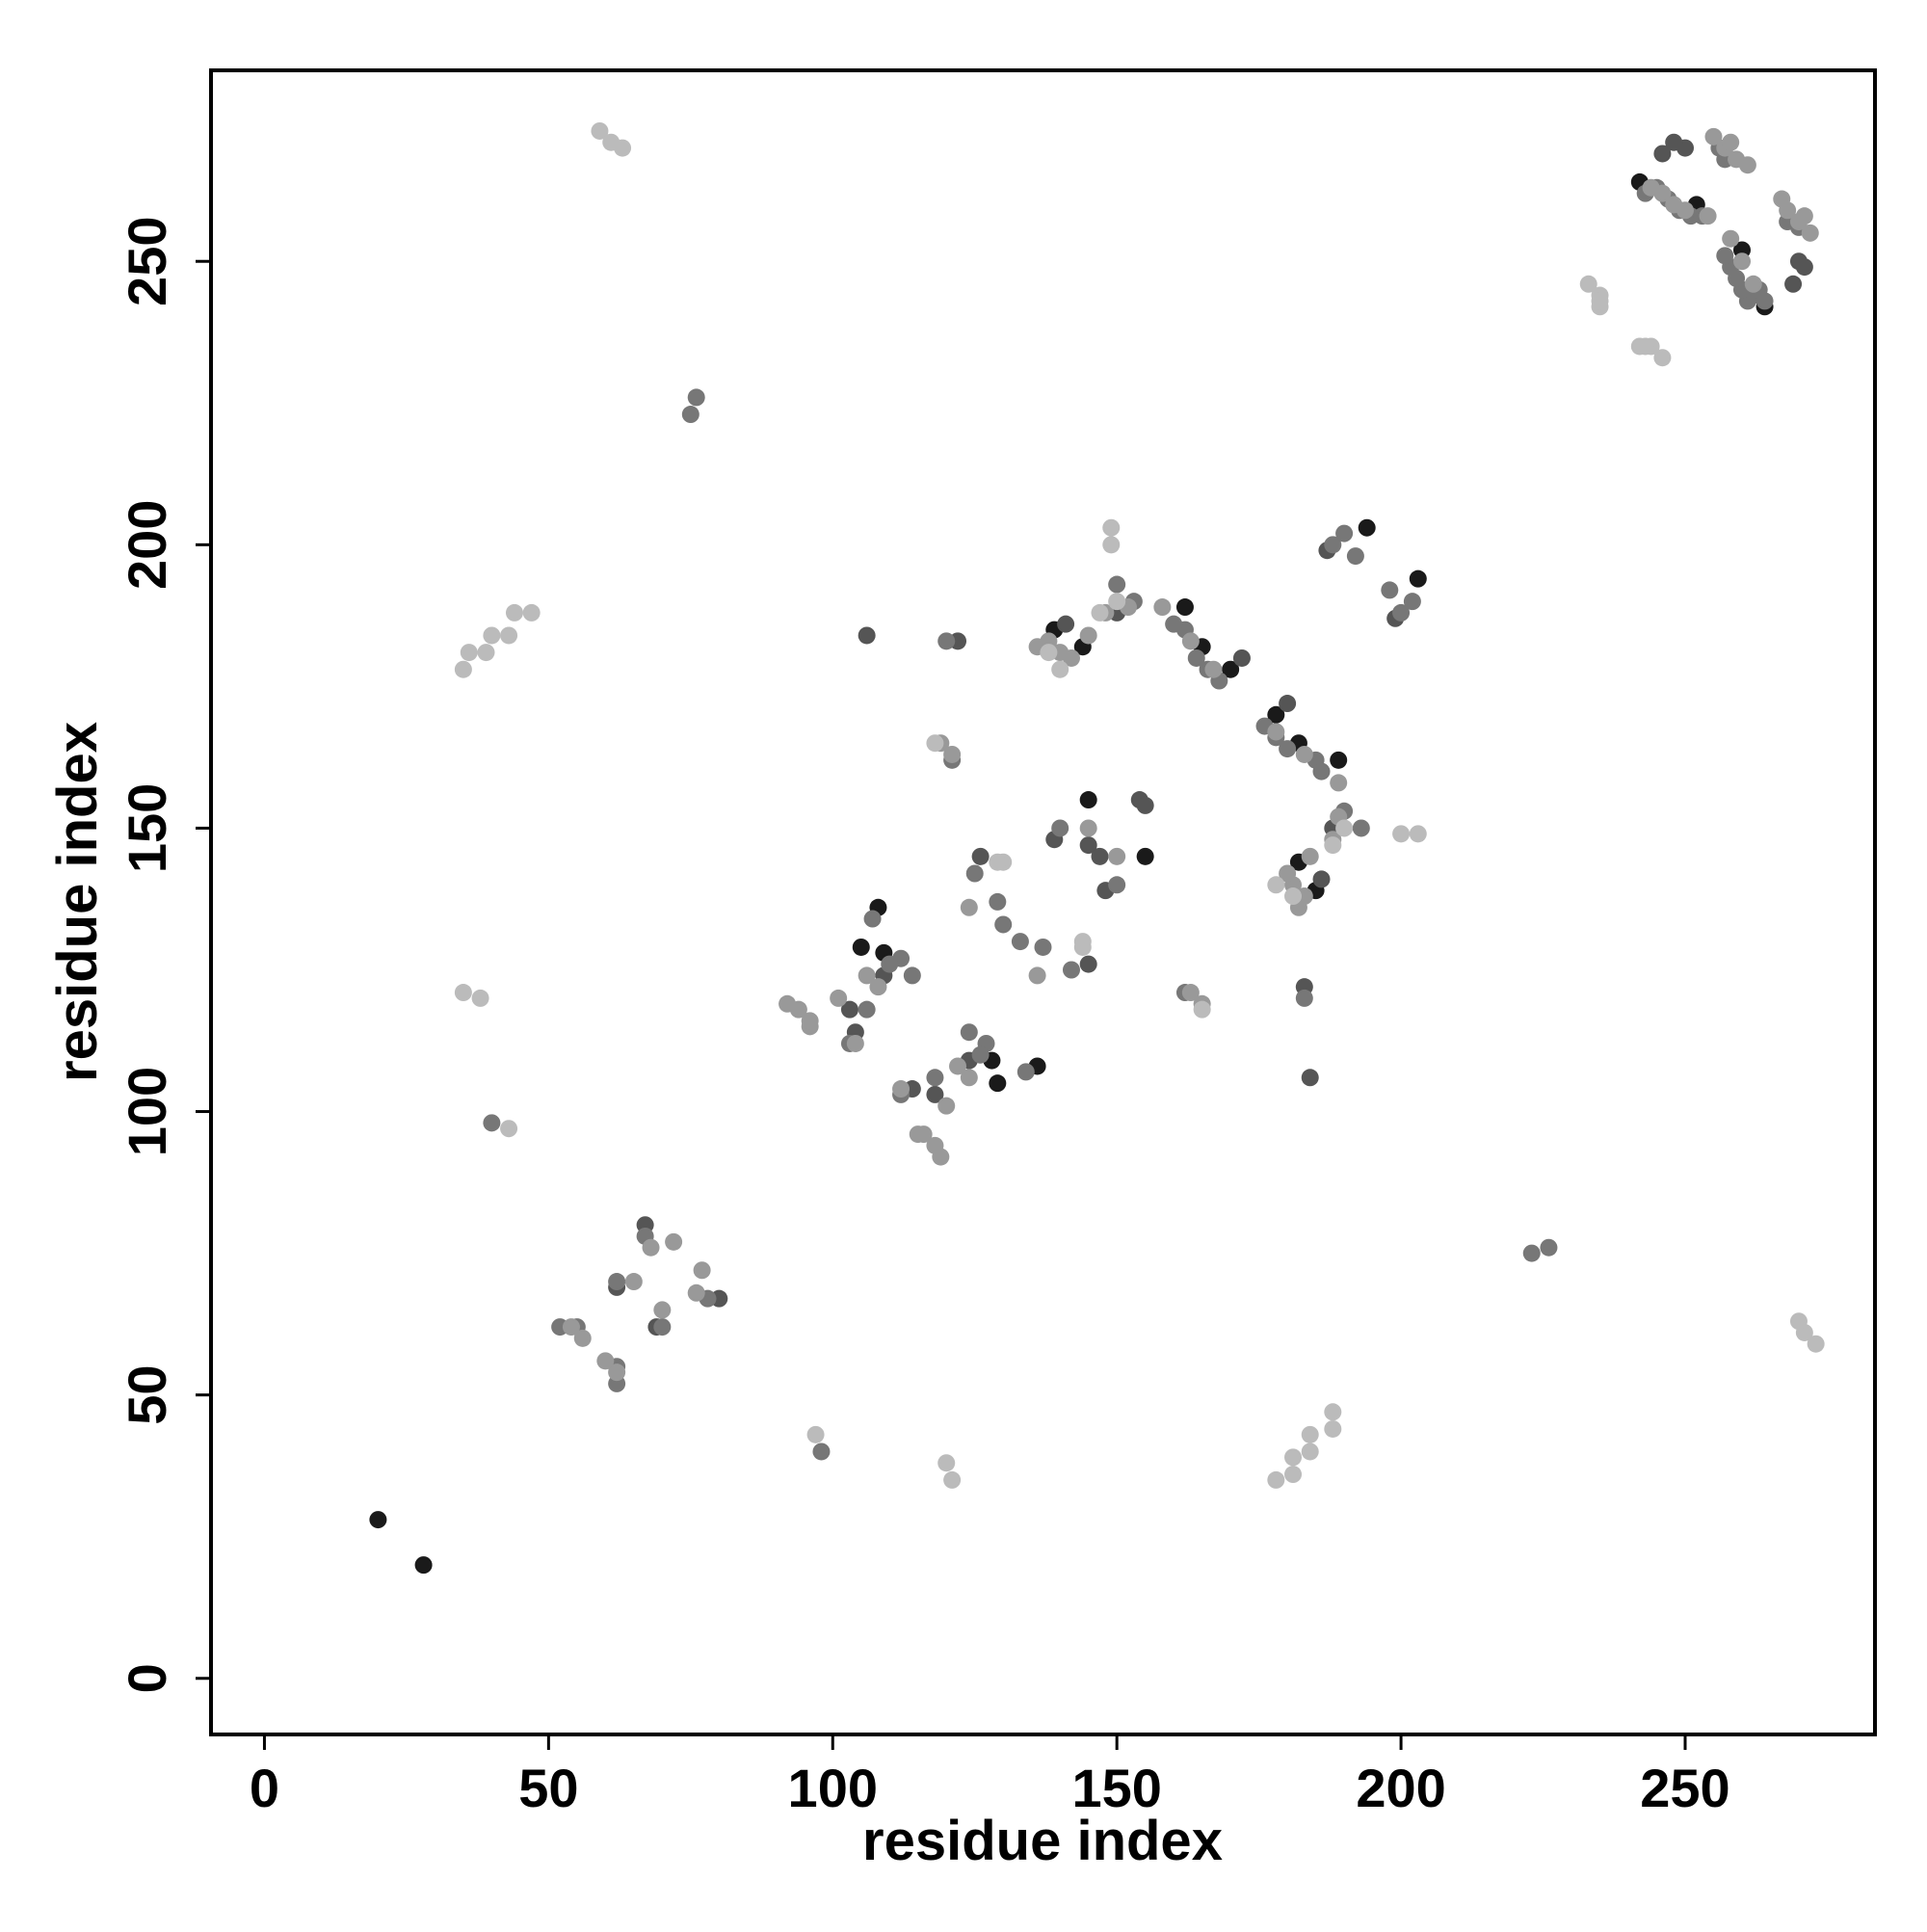  I want to click on y-tick-label: 200, so click(147, 545).